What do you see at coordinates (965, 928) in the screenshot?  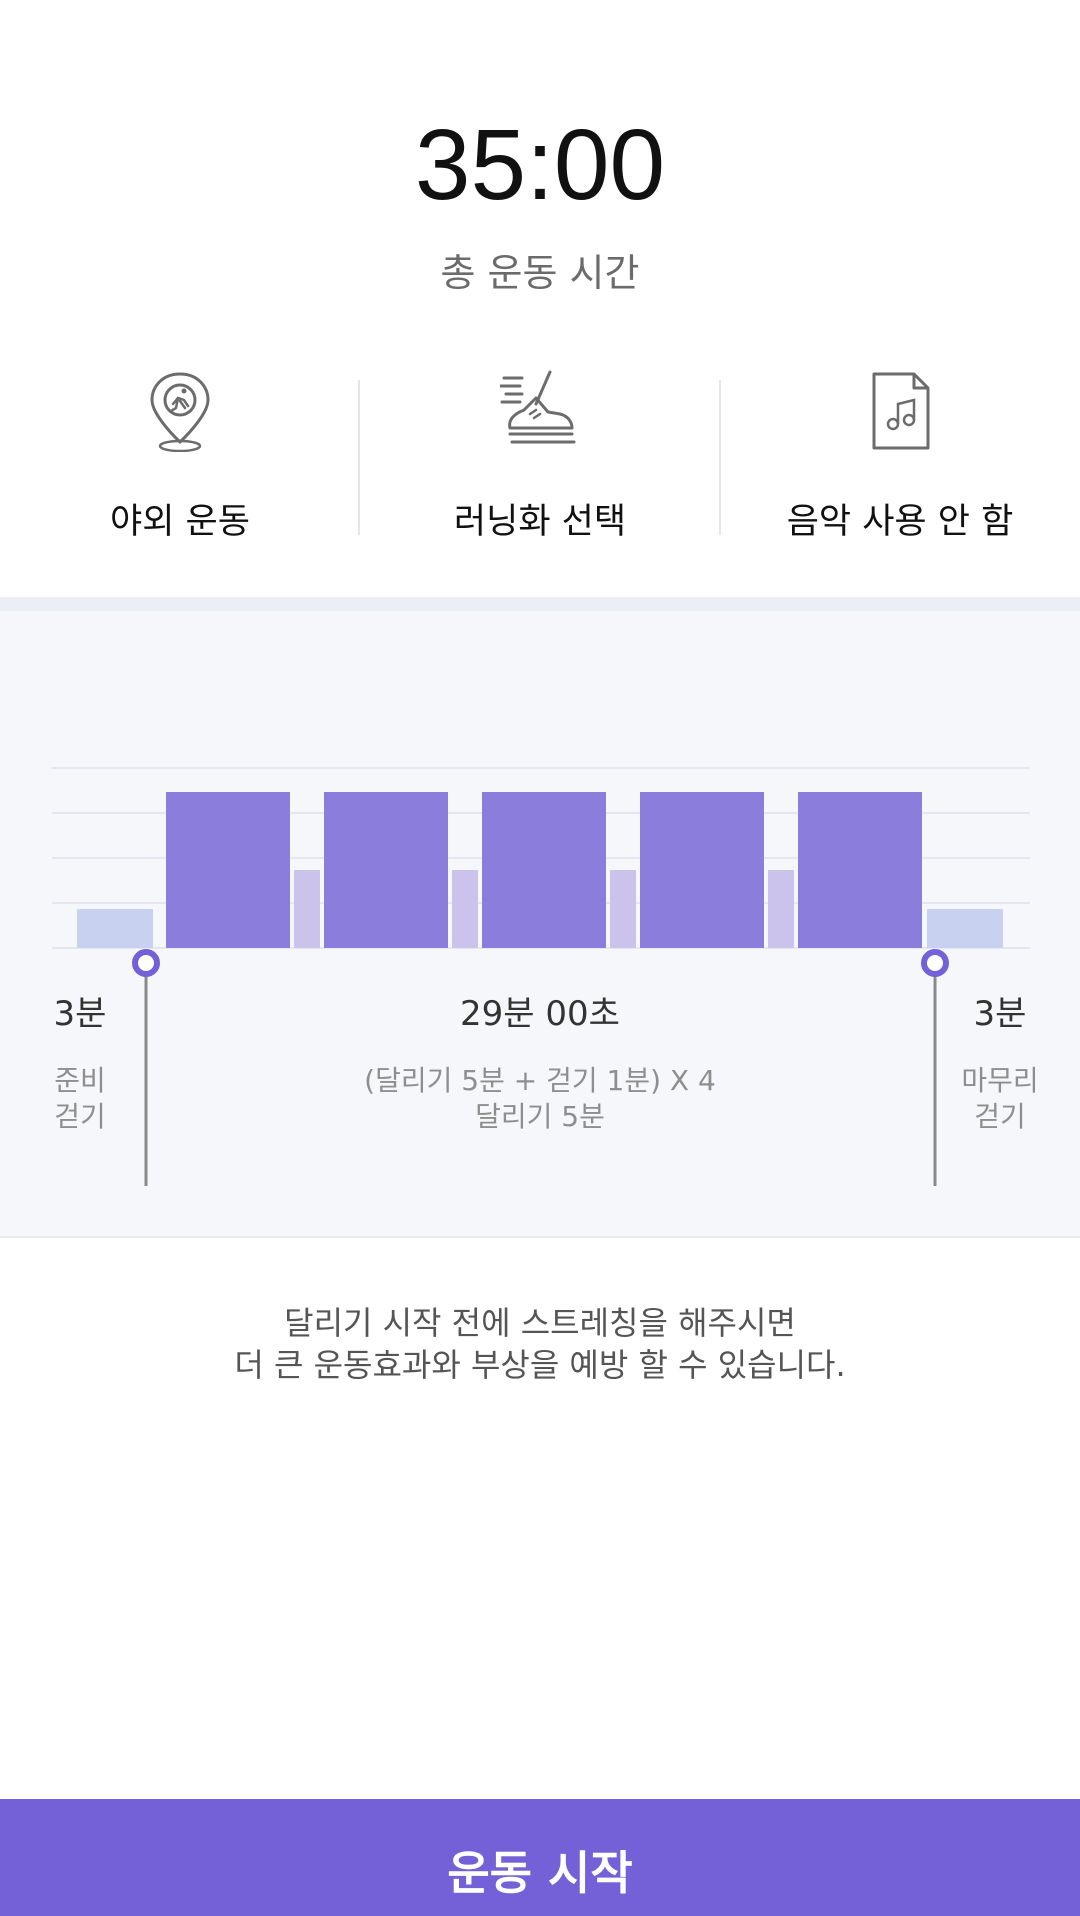 I see `cooldown-bar` at bounding box center [965, 928].